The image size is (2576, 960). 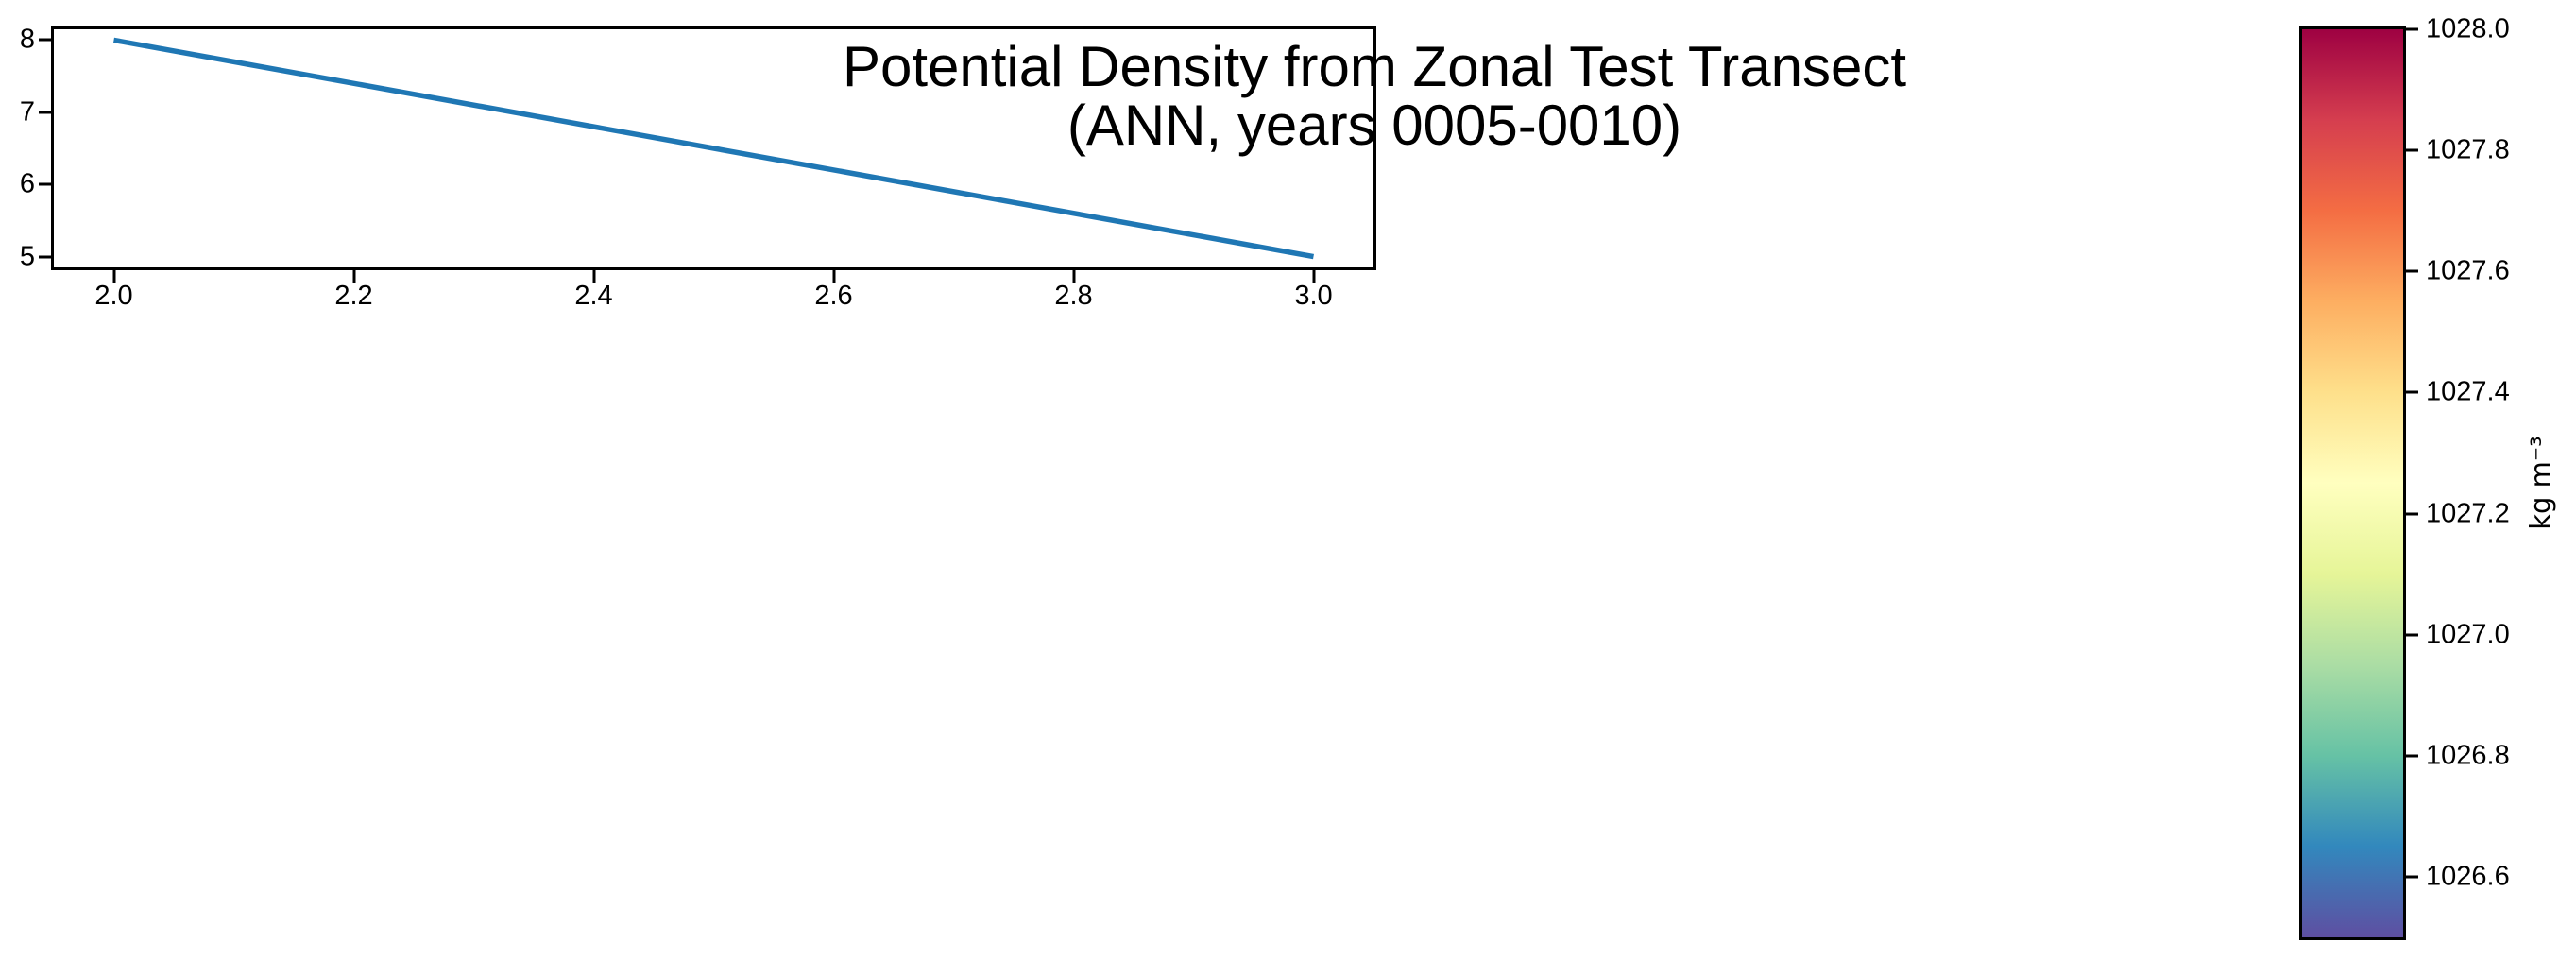 What do you see at coordinates (2468, 755) in the screenshot?
I see `colorbar-tick-label: 1026.8` at bounding box center [2468, 755].